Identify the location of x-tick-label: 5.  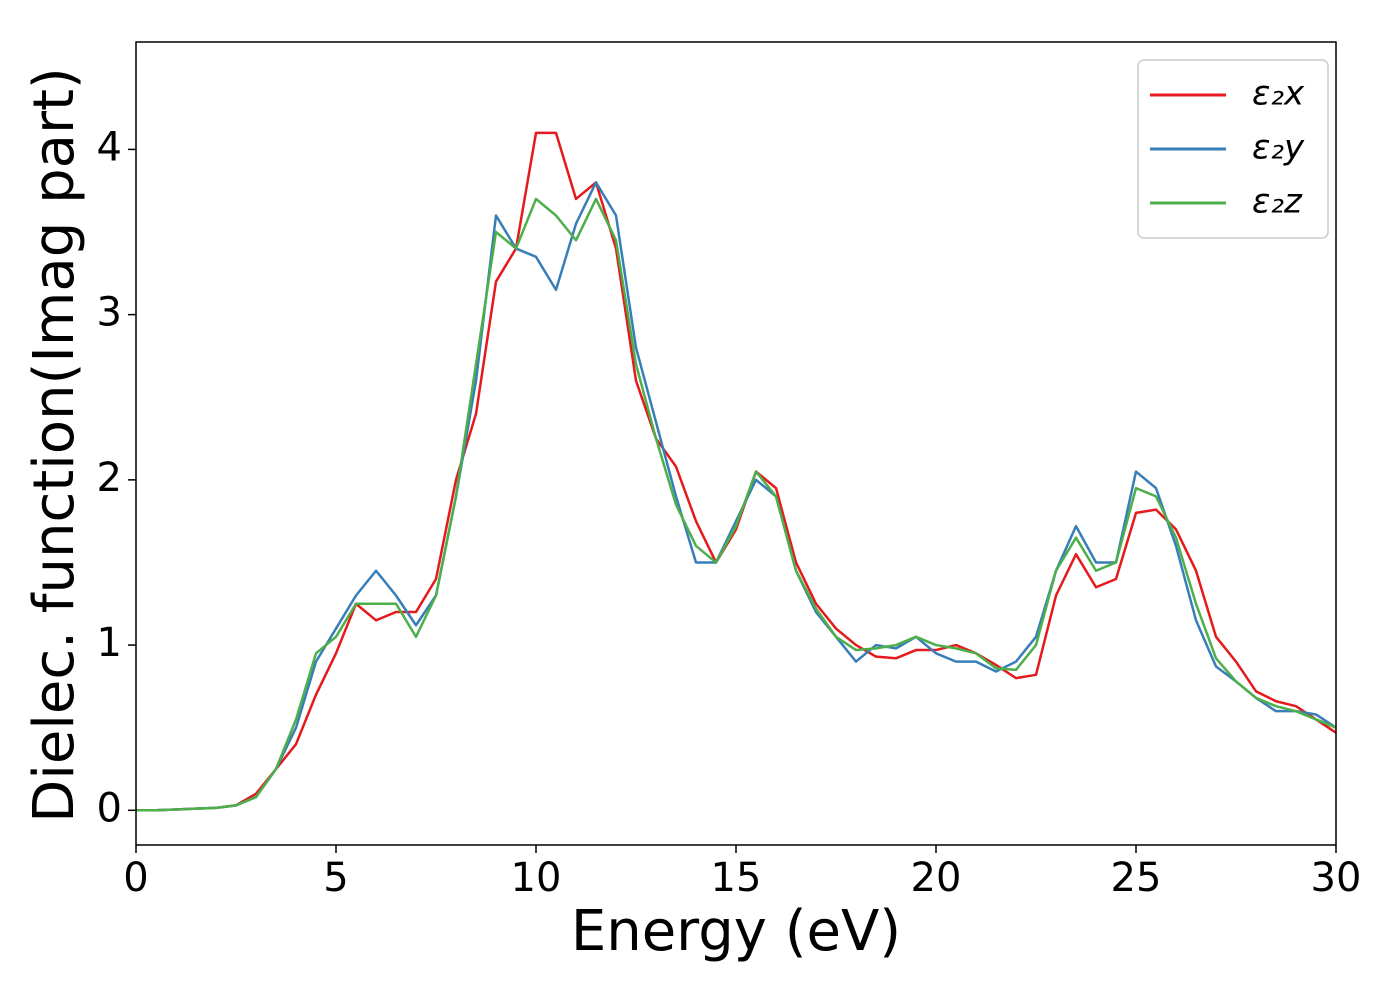
(335, 878).